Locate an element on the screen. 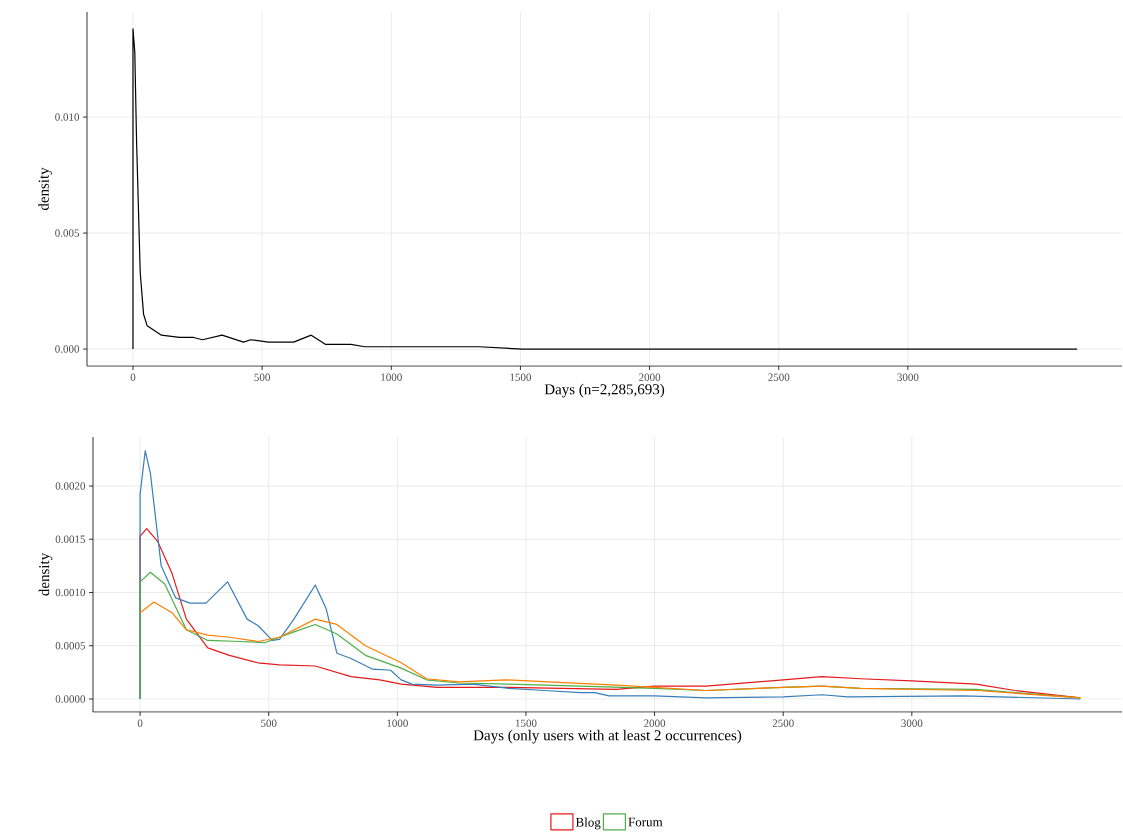 Image resolution: width=1123 pixels, height=832 pixels. y-tick-label: 0.0020 is located at coordinates (70, 486).